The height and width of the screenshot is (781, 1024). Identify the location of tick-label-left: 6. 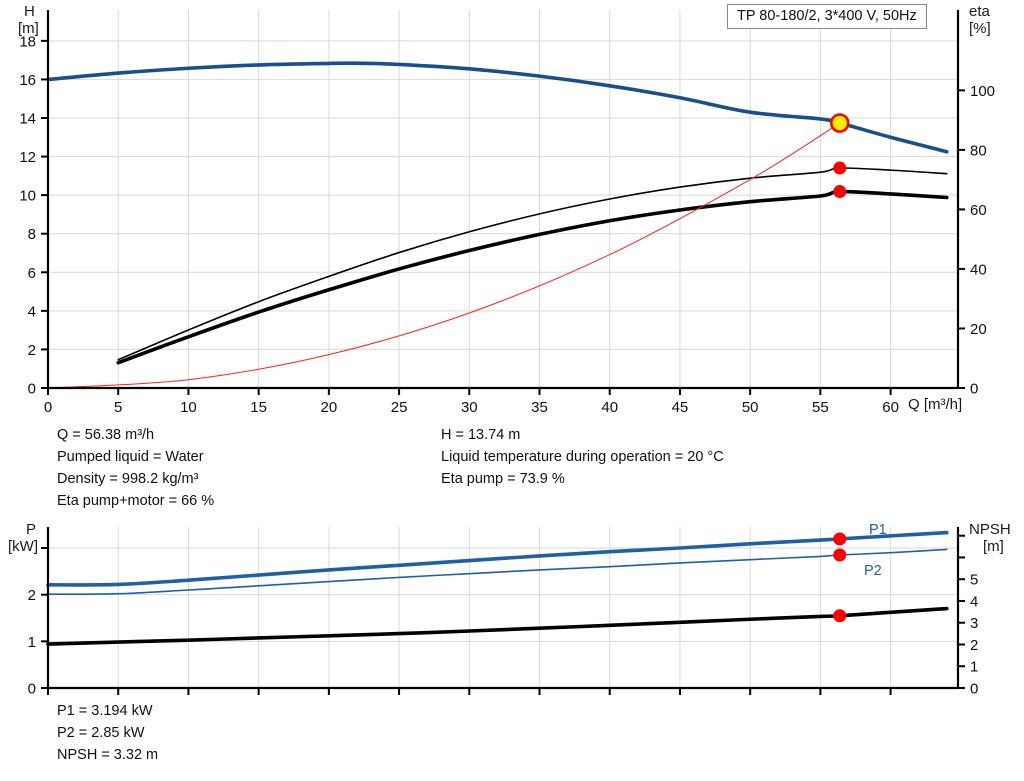
(32, 273).